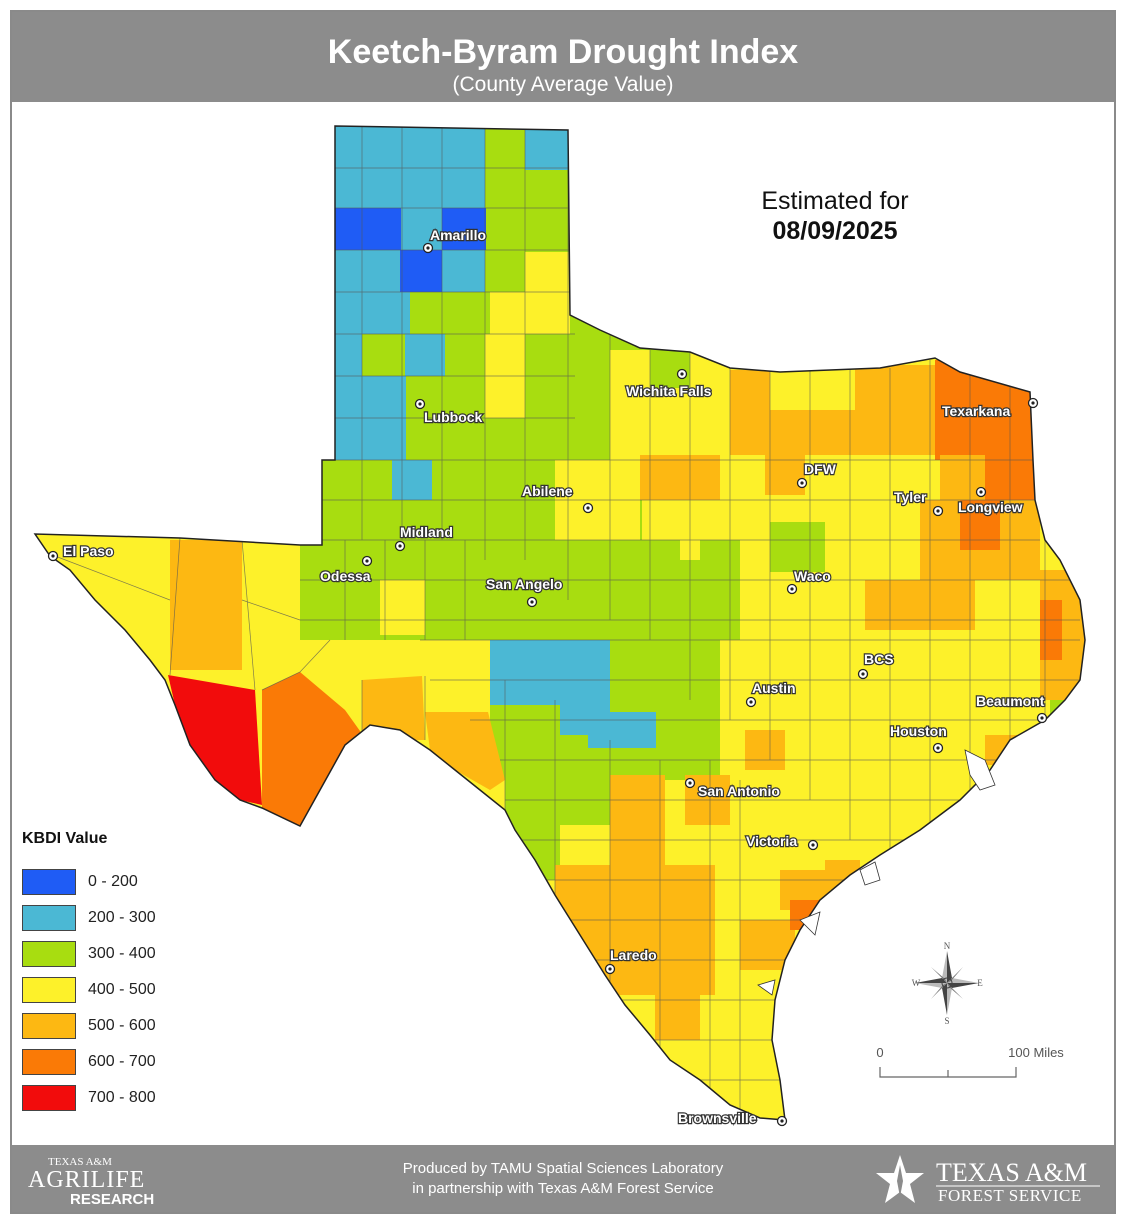  I want to click on legend-label: 600 - 700, so click(122, 1061).